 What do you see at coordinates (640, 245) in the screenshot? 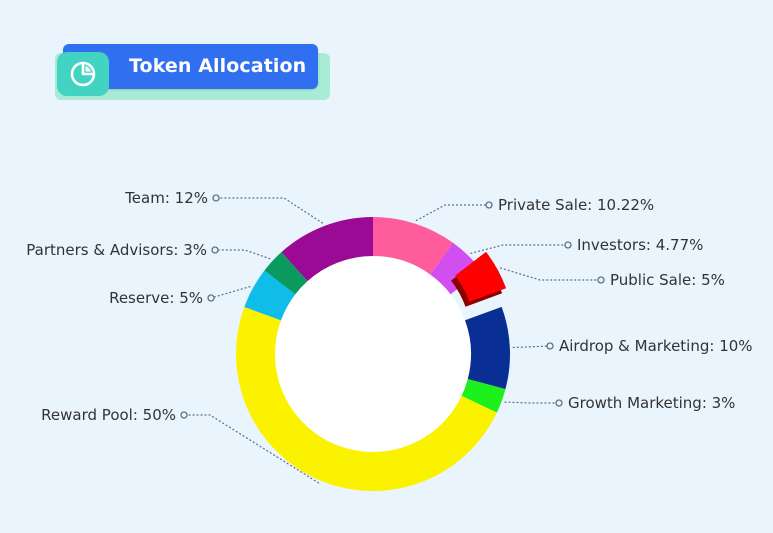
I see `label-investors: Investors: 4.77%` at bounding box center [640, 245].